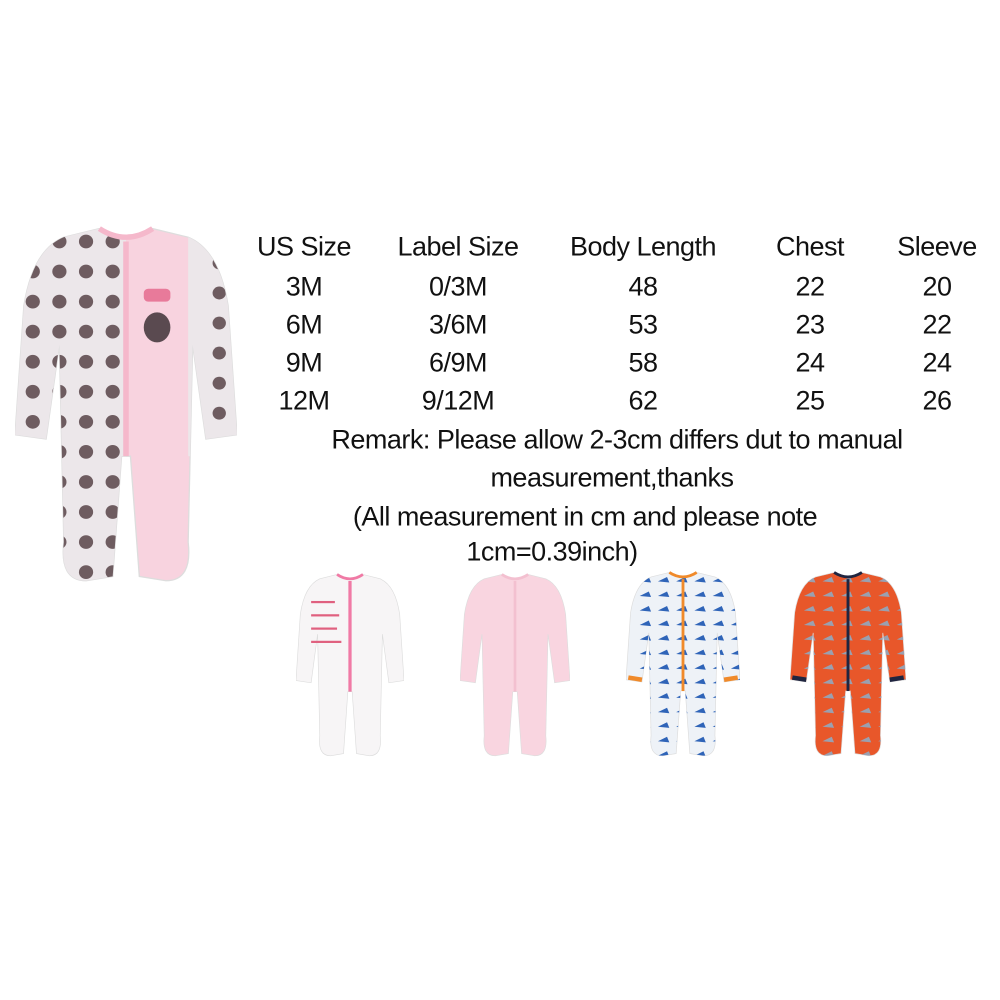 This screenshot has width=1000, height=1000. I want to click on remark-line-2: measurement,thanks, so click(612, 477).